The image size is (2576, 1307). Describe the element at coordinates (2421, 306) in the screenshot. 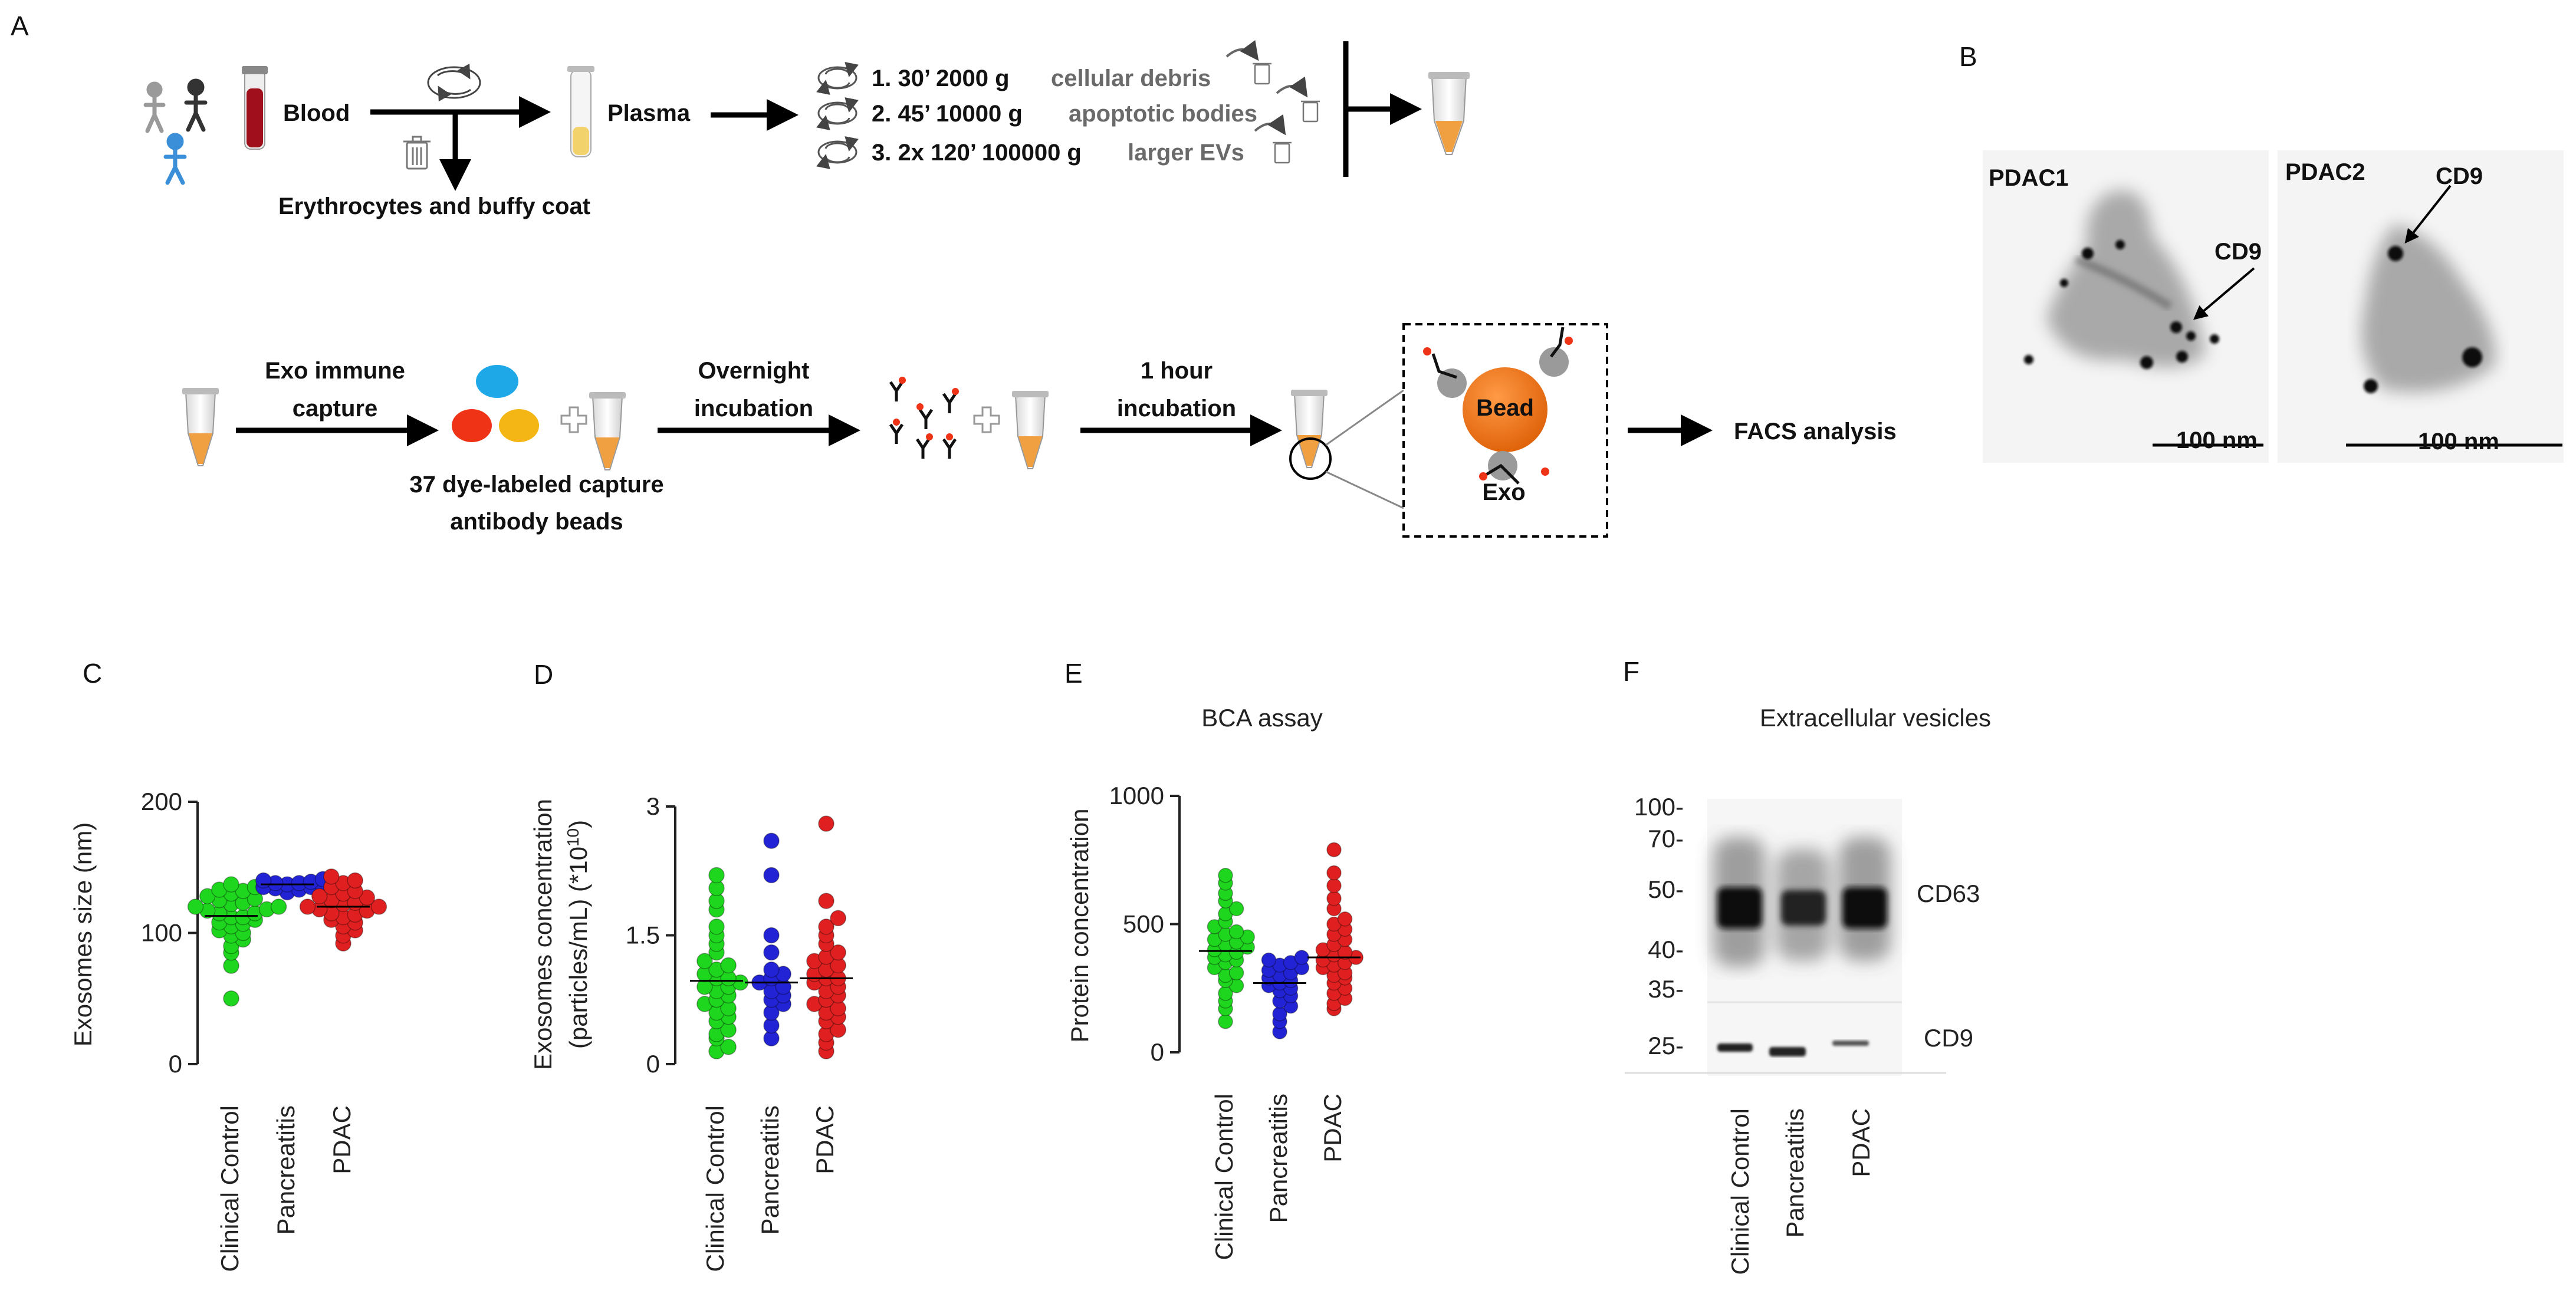

I see `em-image-pdac2` at that location.